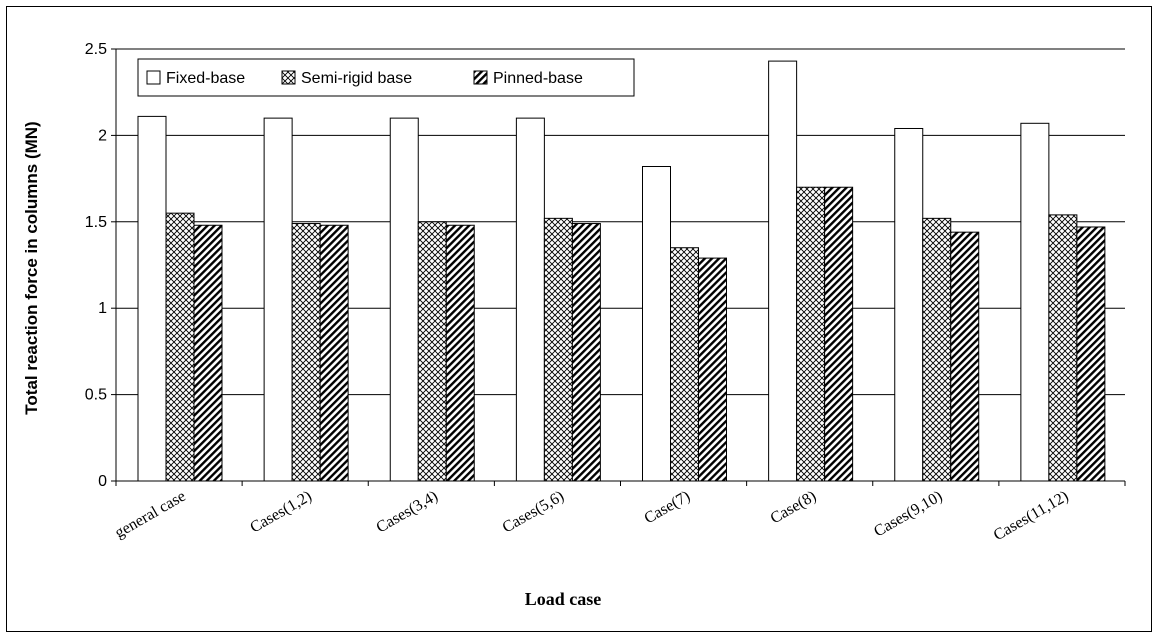 This screenshot has height=639, width=1159. What do you see at coordinates (288, 77) in the screenshot?
I see `legend-swatch-semi-rigid-base` at bounding box center [288, 77].